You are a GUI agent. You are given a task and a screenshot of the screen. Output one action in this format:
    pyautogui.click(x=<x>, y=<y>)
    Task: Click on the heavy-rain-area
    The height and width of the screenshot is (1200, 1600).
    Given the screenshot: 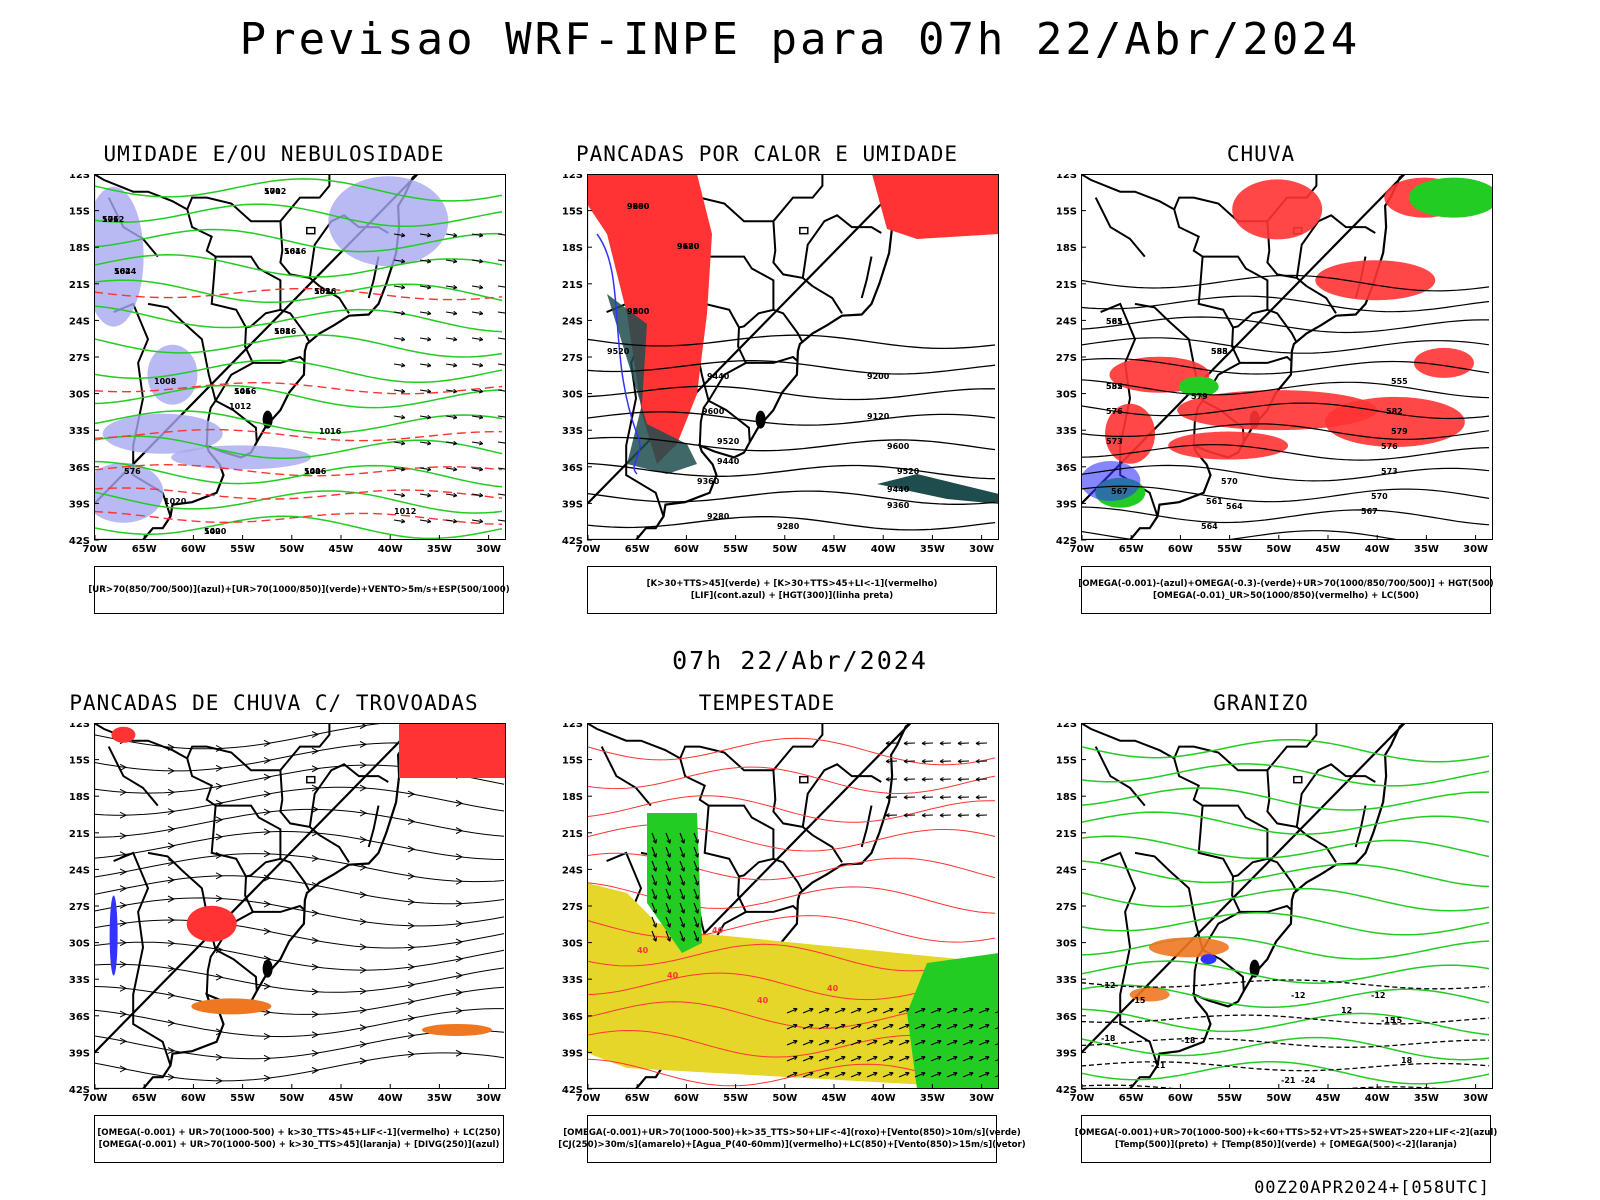 What is the action you would take?
    pyautogui.click(x=1450, y=197)
    